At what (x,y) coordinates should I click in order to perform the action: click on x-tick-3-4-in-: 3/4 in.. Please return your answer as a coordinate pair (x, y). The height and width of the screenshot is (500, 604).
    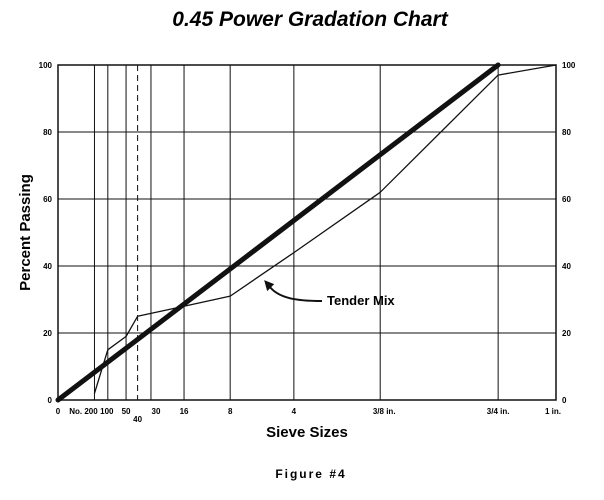
    Looking at the image, I should click on (498, 411).